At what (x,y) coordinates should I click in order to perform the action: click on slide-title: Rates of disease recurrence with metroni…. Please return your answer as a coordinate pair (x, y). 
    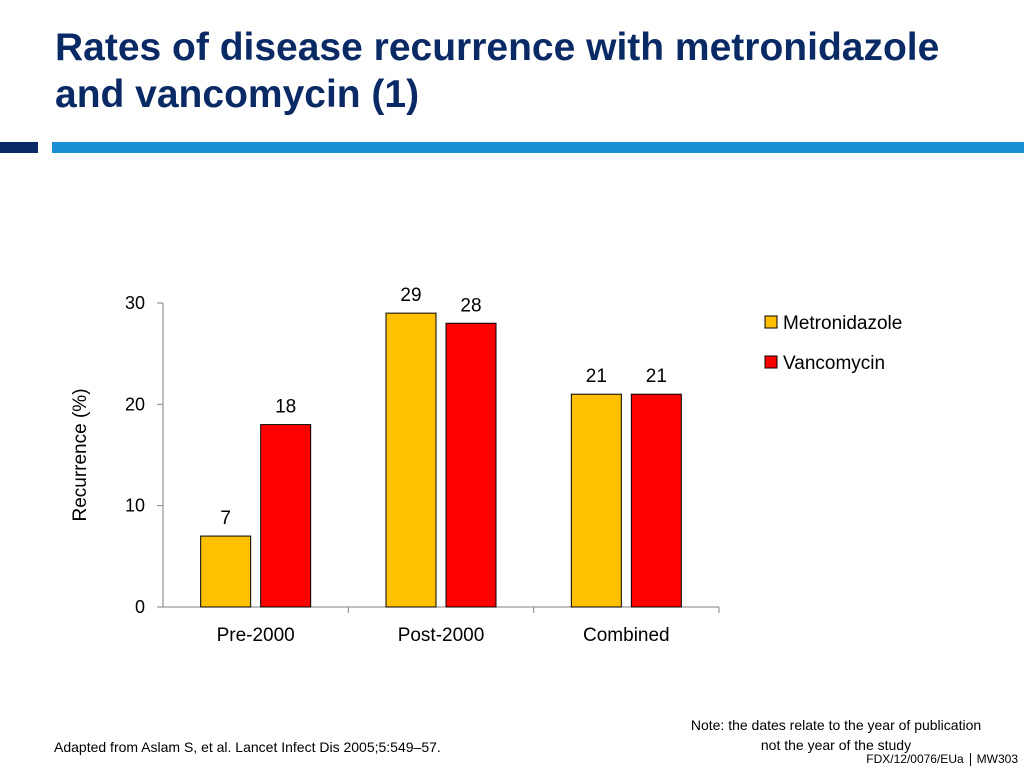
    Looking at the image, I should click on (497, 71).